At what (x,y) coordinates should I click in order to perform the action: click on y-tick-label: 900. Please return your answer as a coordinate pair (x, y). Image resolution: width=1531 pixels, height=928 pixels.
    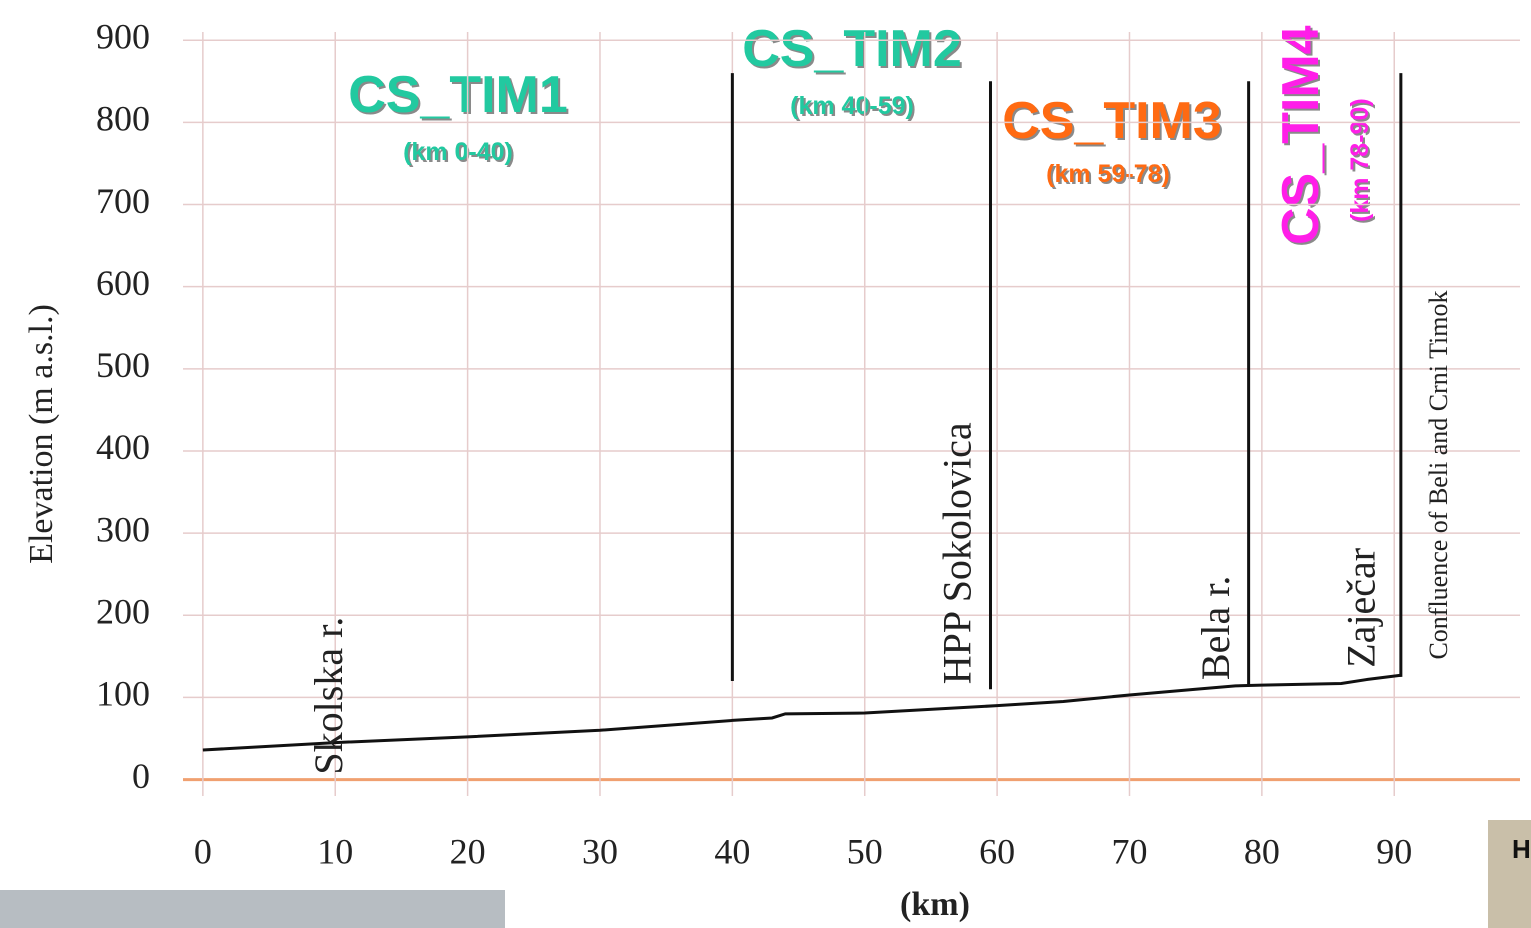
    Looking at the image, I should click on (123, 36).